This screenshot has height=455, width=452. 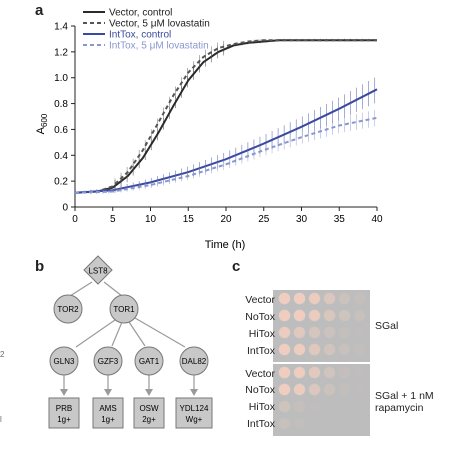 I want to click on ams-target-label: AMS, so click(x=107, y=408).